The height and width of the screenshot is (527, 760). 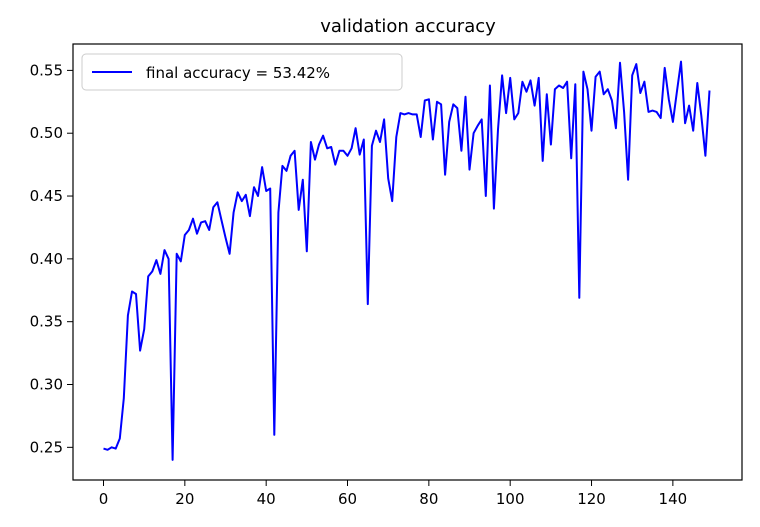 What do you see at coordinates (46, 133) in the screenshot?
I see `y-tick-label: 0.50` at bounding box center [46, 133].